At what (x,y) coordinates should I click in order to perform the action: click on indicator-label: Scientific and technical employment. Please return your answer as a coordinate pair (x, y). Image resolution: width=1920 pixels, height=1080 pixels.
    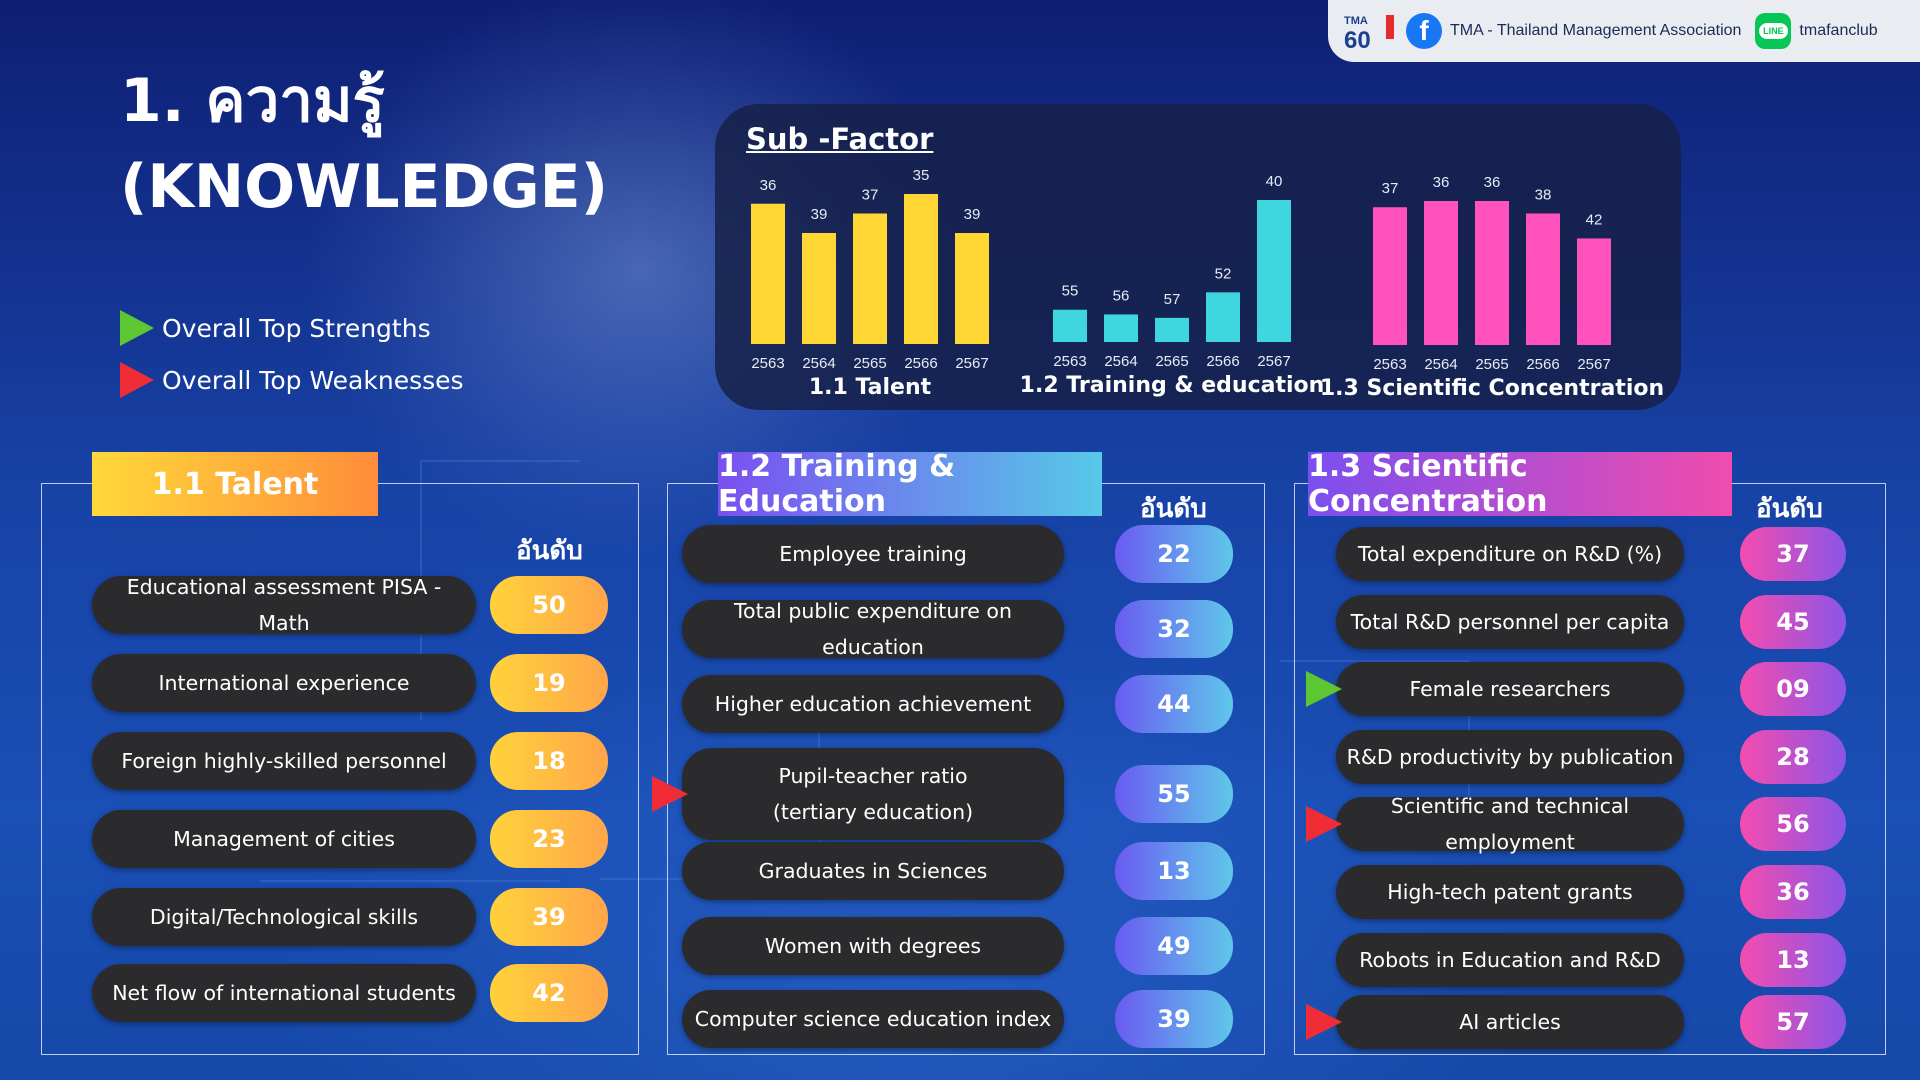
    Looking at the image, I should click on (1510, 824).